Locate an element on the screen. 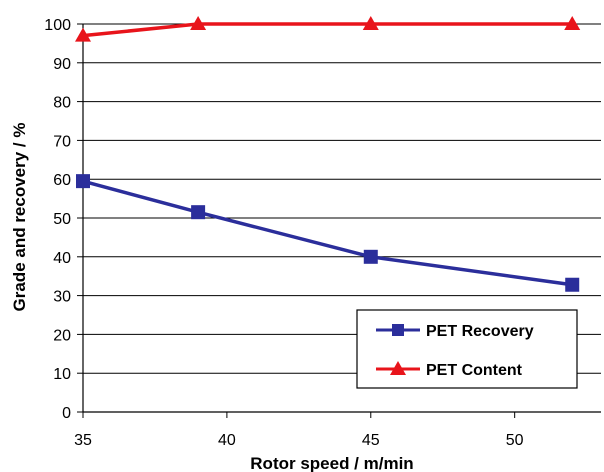  series-pet-content is located at coordinates (328, 29).